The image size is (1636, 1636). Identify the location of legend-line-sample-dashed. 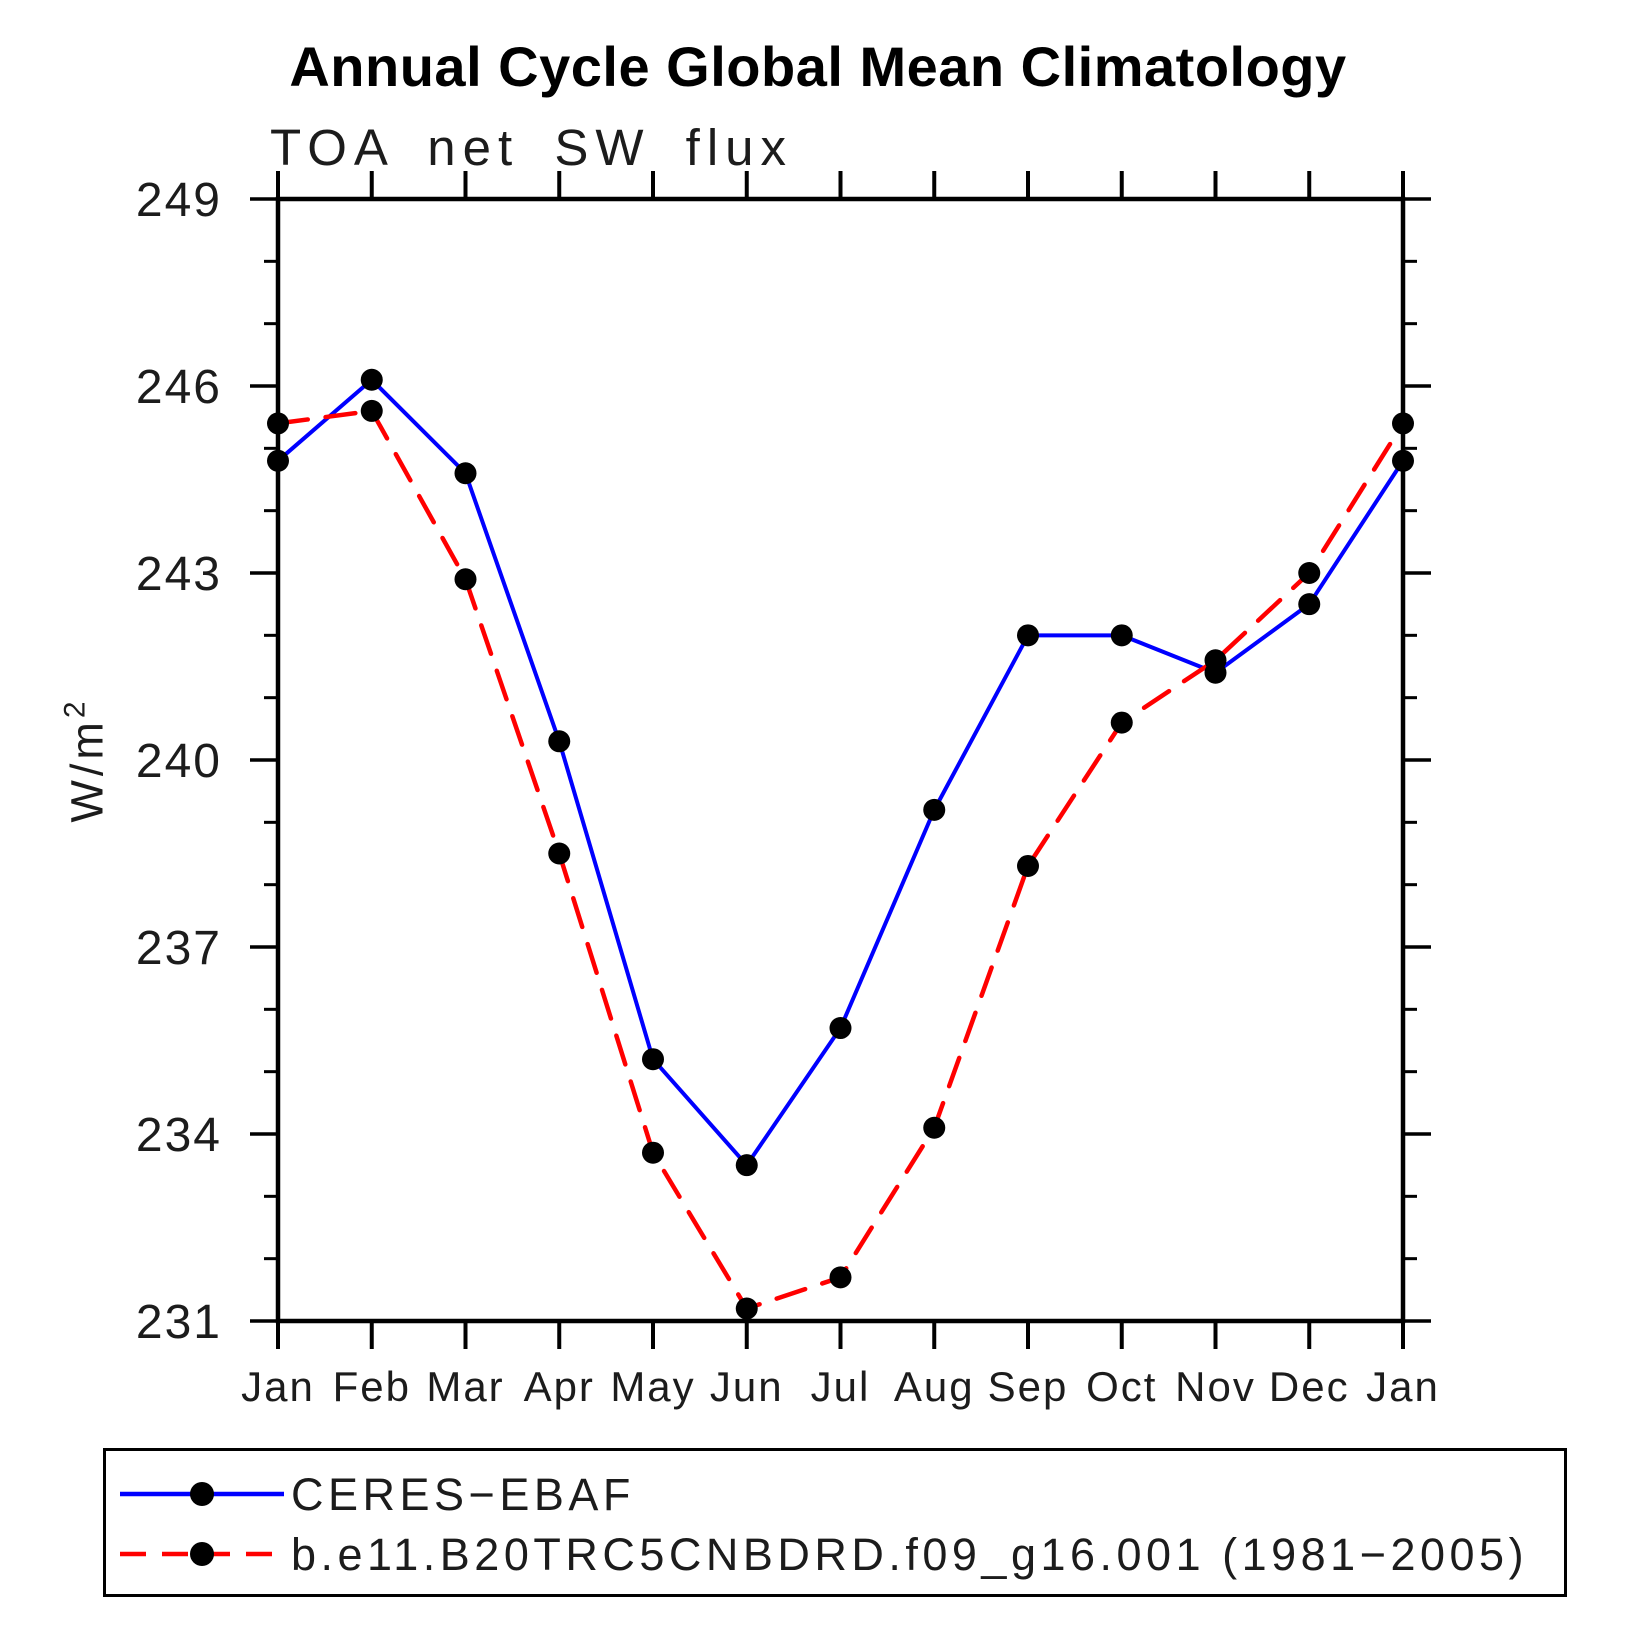
(202, 1554).